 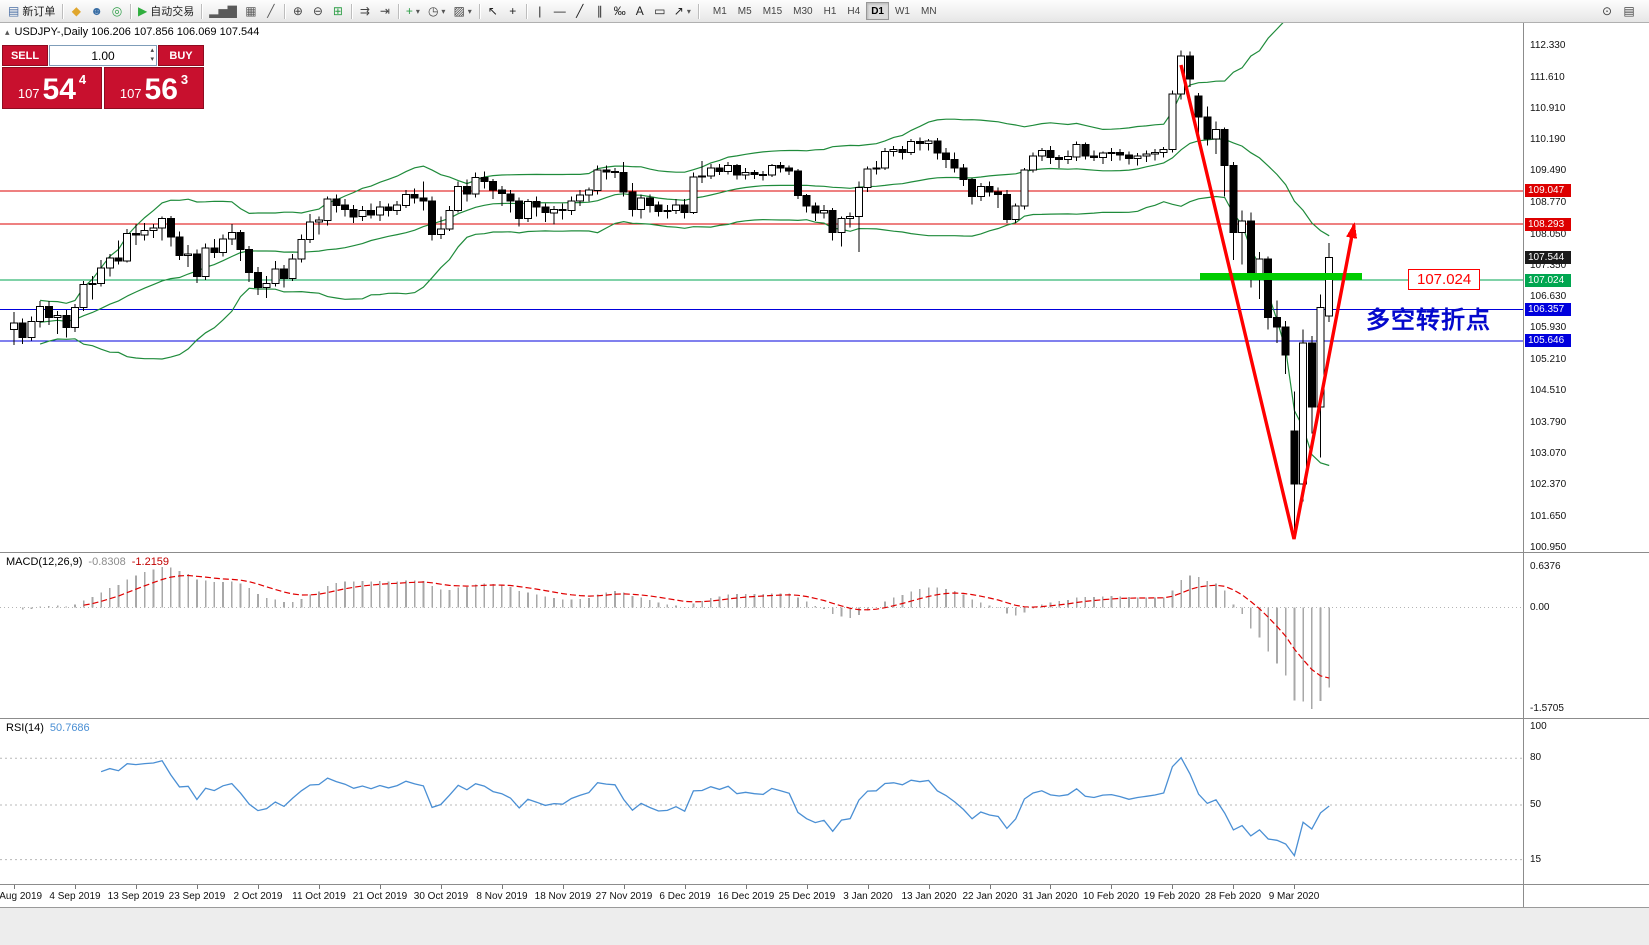 I want to click on zoom-out-button: ⊖, so click(x=318, y=11).